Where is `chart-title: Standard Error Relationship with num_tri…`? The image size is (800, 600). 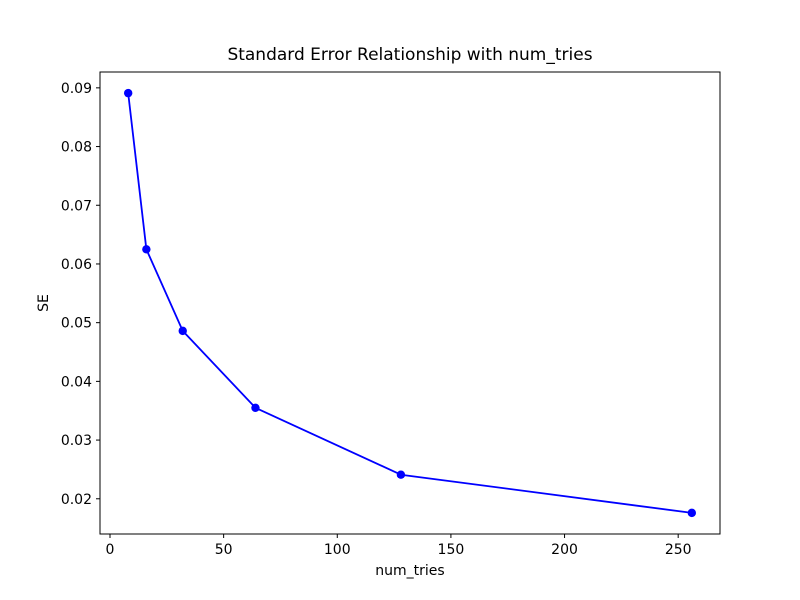 chart-title: Standard Error Relationship with num_tri… is located at coordinates (410, 55).